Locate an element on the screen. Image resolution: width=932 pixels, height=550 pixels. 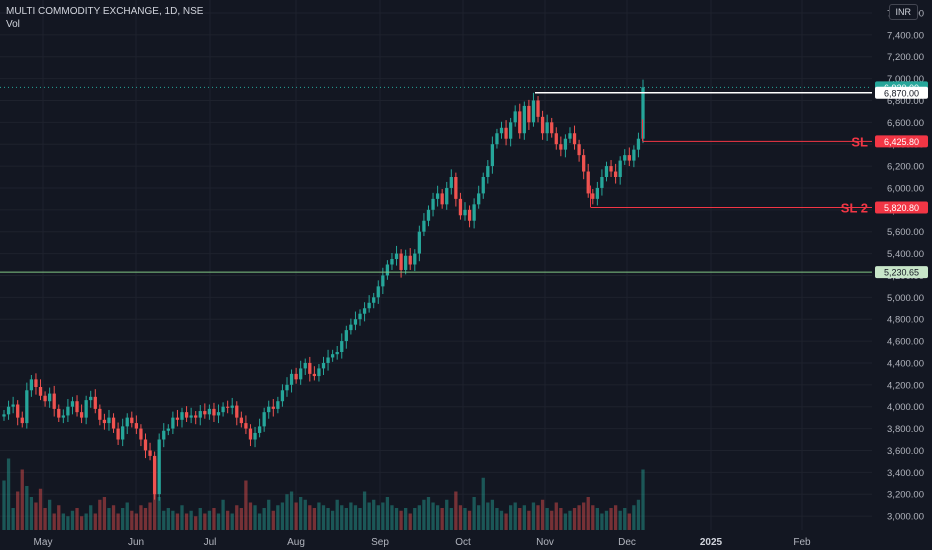
y-tick-label: 4,600.00 is located at coordinates (905, 342).